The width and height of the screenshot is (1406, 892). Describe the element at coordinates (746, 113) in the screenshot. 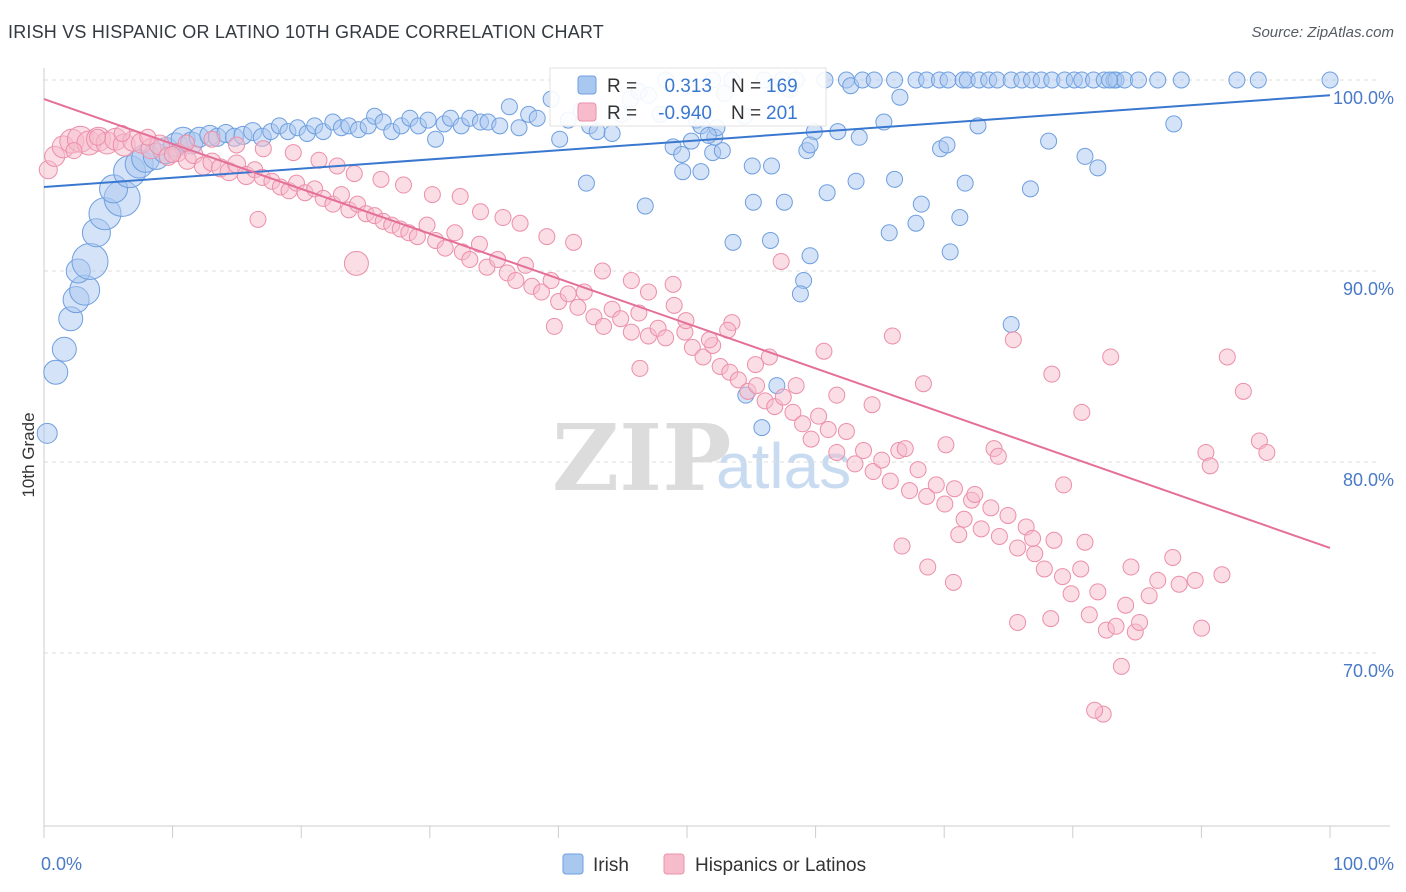

I see `legend-hispanic-n-label: N =` at that location.